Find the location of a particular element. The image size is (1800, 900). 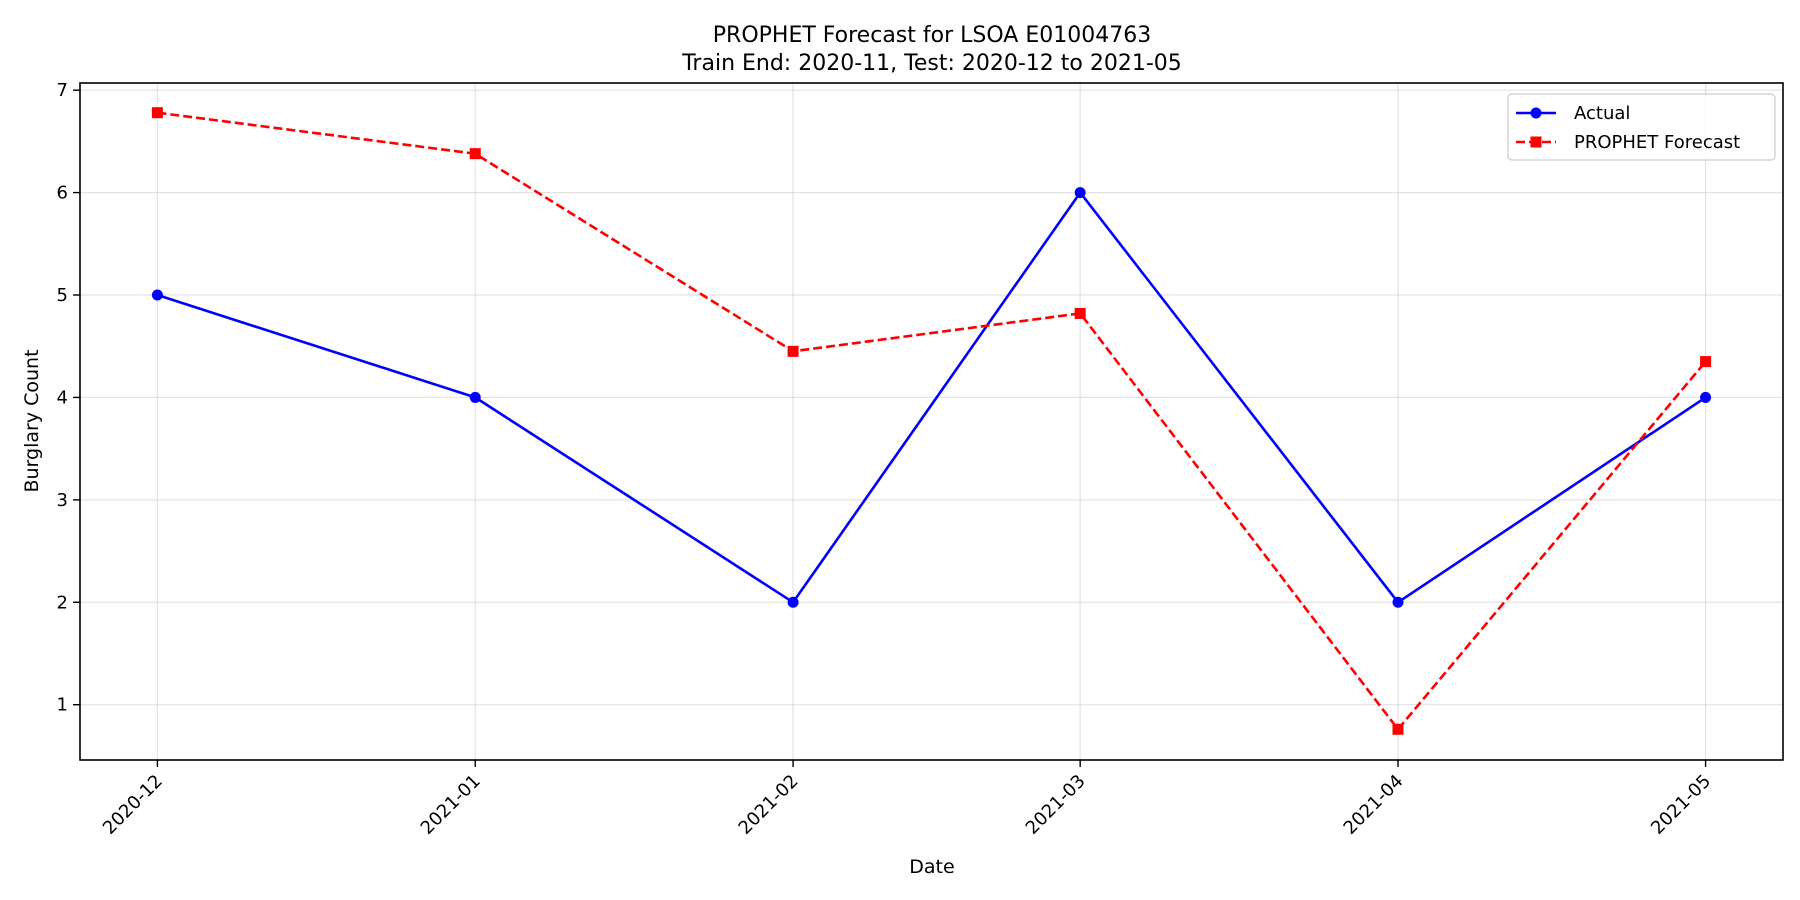

y-tick-label: 6 is located at coordinates (62, 193).